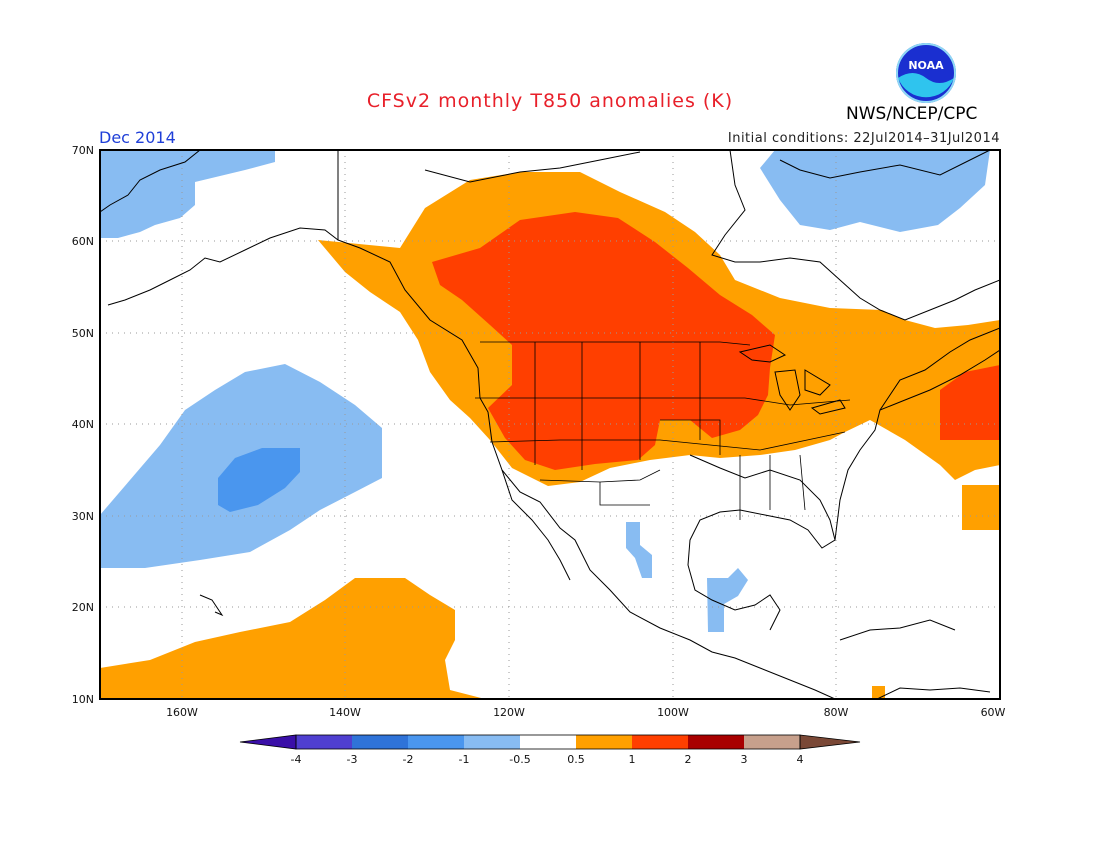 The image size is (1100, 850). What do you see at coordinates (663, 430) in the screenshot?
I see `political-boundaries` at bounding box center [663, 430].